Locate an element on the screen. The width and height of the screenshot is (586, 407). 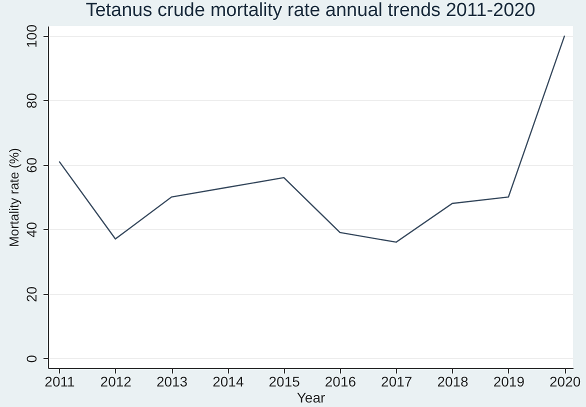
x-tick-label: 2016 is located at coordinates (340, 382).